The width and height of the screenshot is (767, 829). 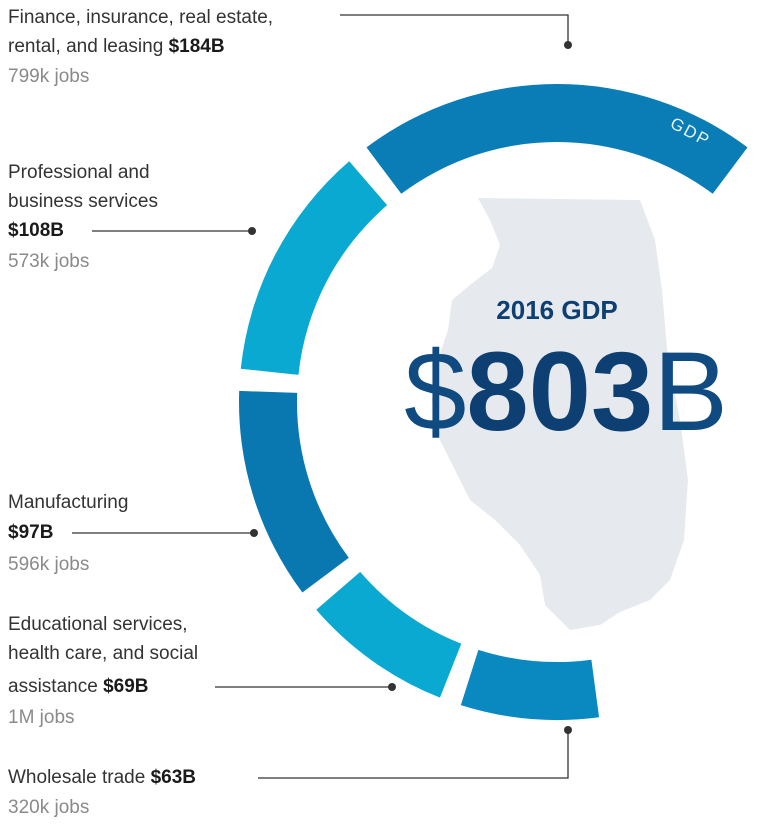 I want to click on value-label: $184B, so click(x=197, y=46).